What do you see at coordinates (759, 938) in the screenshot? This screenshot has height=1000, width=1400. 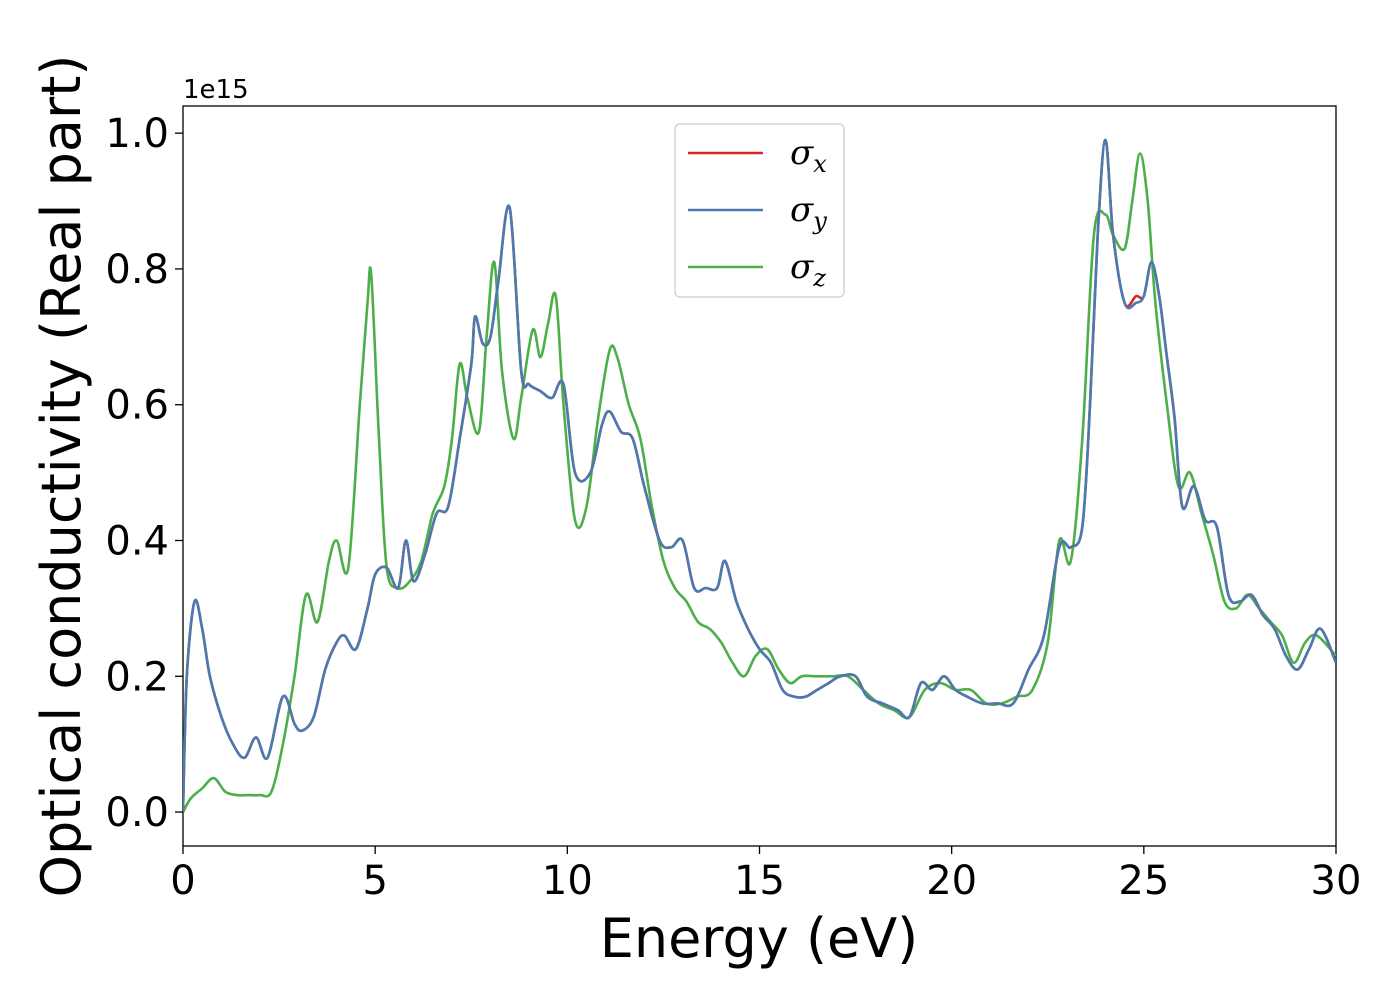 I see `x-axis-label: Energy (eV)` at bounding box center [759, 938].